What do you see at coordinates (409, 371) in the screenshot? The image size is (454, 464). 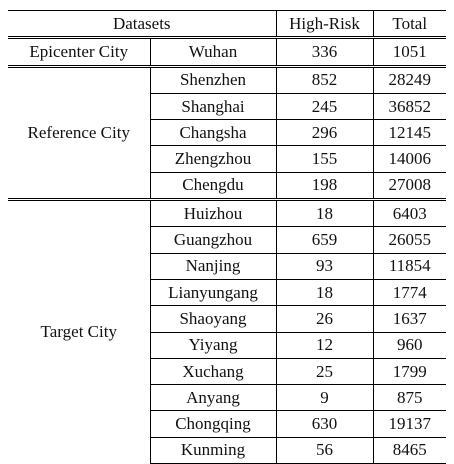 I see `total-cell: 1799` at bounding box center [409, 371].